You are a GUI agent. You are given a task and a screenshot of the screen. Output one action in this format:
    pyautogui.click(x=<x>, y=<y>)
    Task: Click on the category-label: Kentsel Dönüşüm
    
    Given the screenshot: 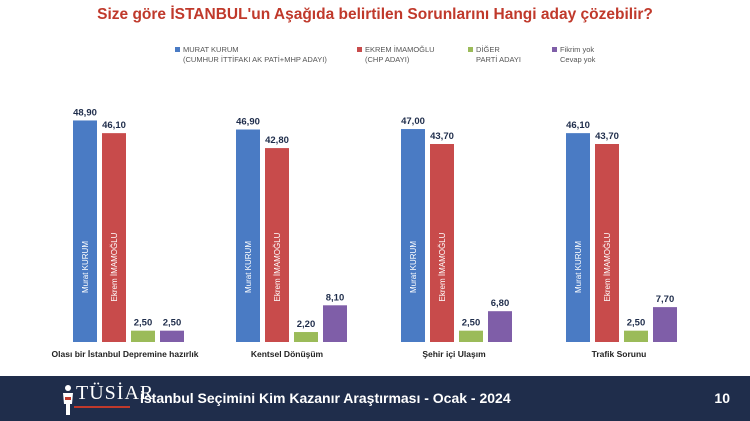 What is the action you would take?
    pyautogui.click(x=287, y=354)
    